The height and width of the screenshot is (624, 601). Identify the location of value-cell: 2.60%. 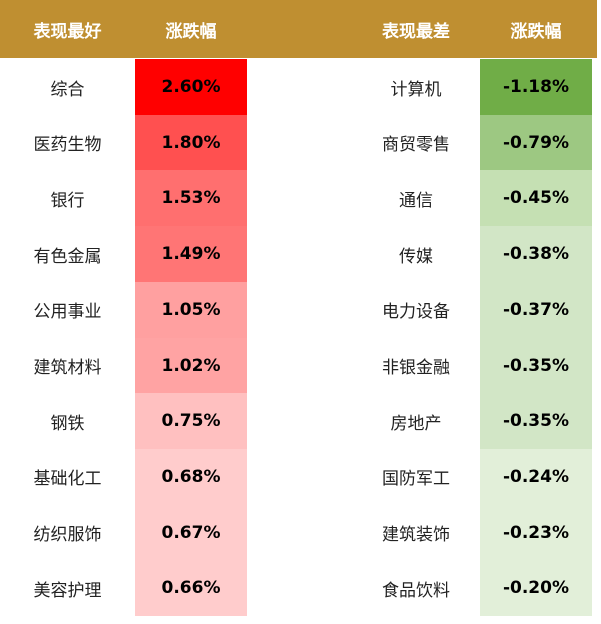
(191, 87).